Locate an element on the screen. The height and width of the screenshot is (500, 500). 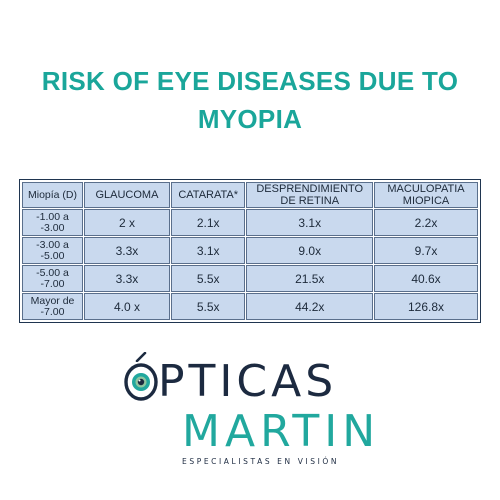
cell-cataract: 3.1x is located at coordinates (208, 250).